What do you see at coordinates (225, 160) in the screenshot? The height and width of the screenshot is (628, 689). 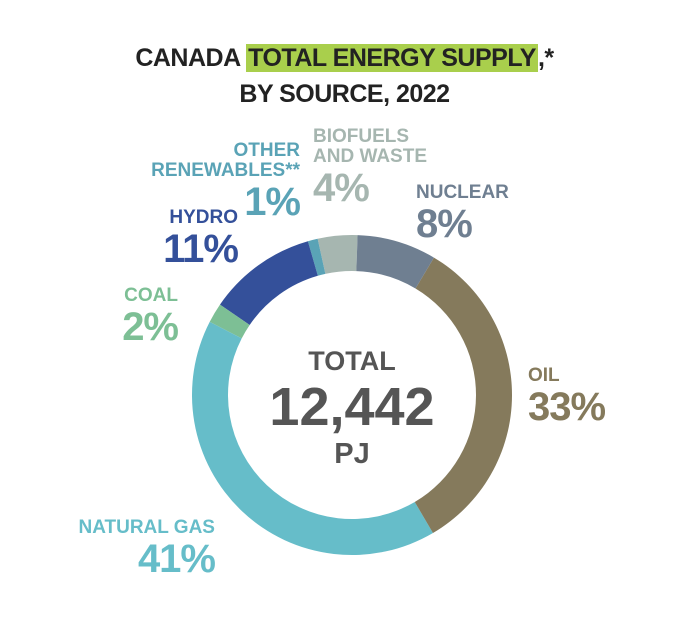 I see `category-label: OTHER RENEWABLES**` at bounding box center [225, 160].